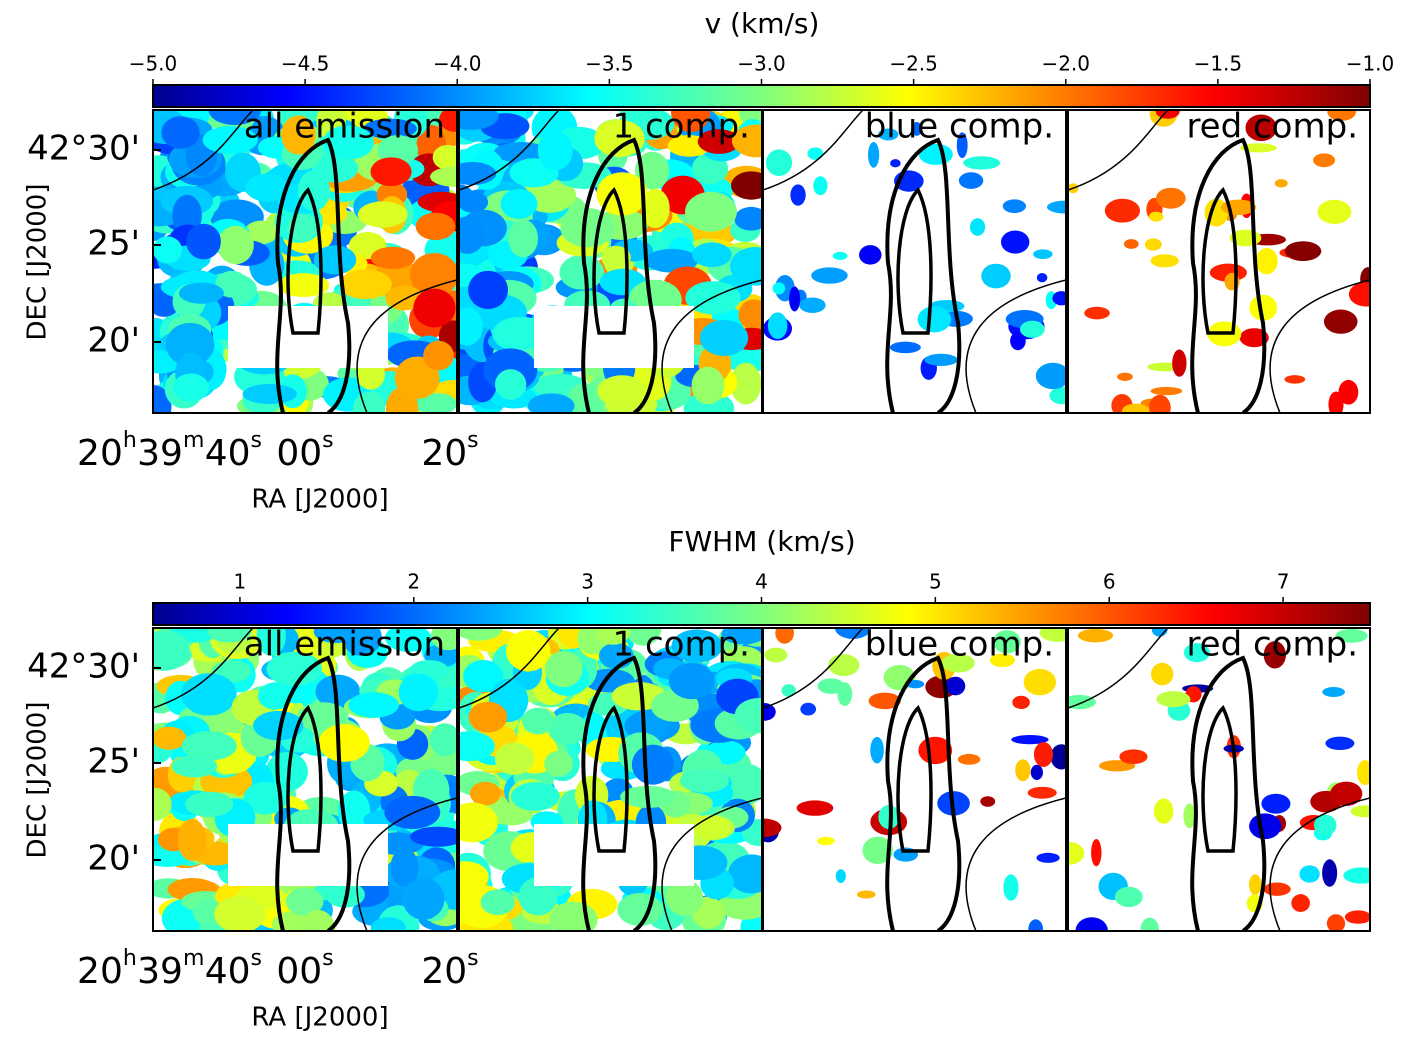 This screenshot has width=1426, height=1042. I want to click on x-tick-part: 00, so click(299, 971).